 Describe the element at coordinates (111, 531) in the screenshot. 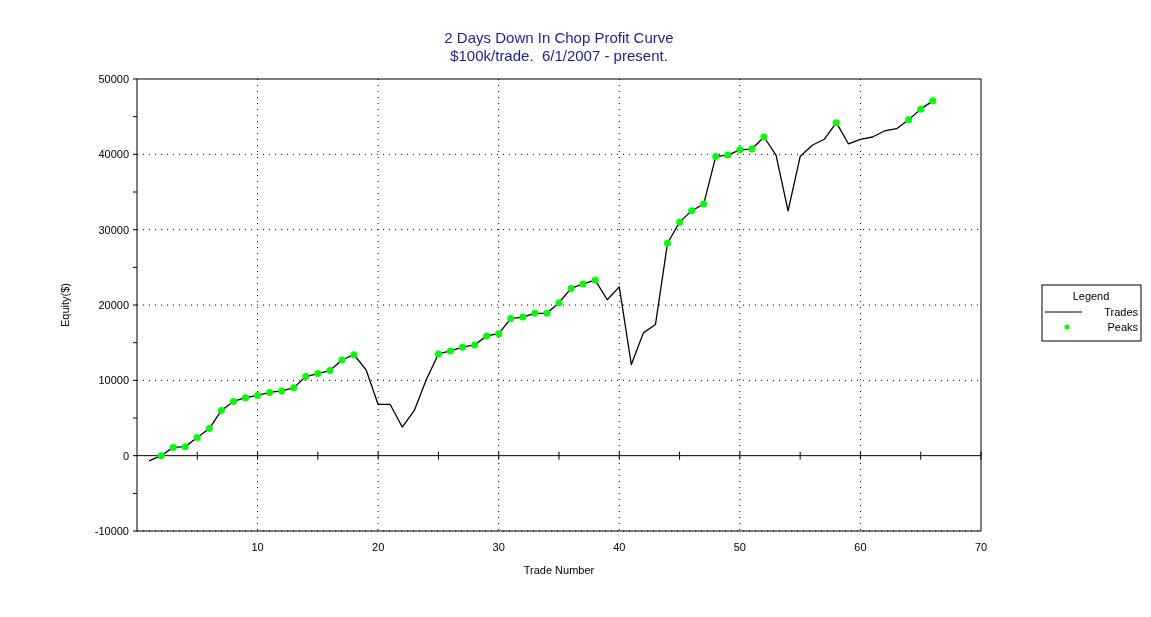

I see `y-tick-label: -10000` at that location.